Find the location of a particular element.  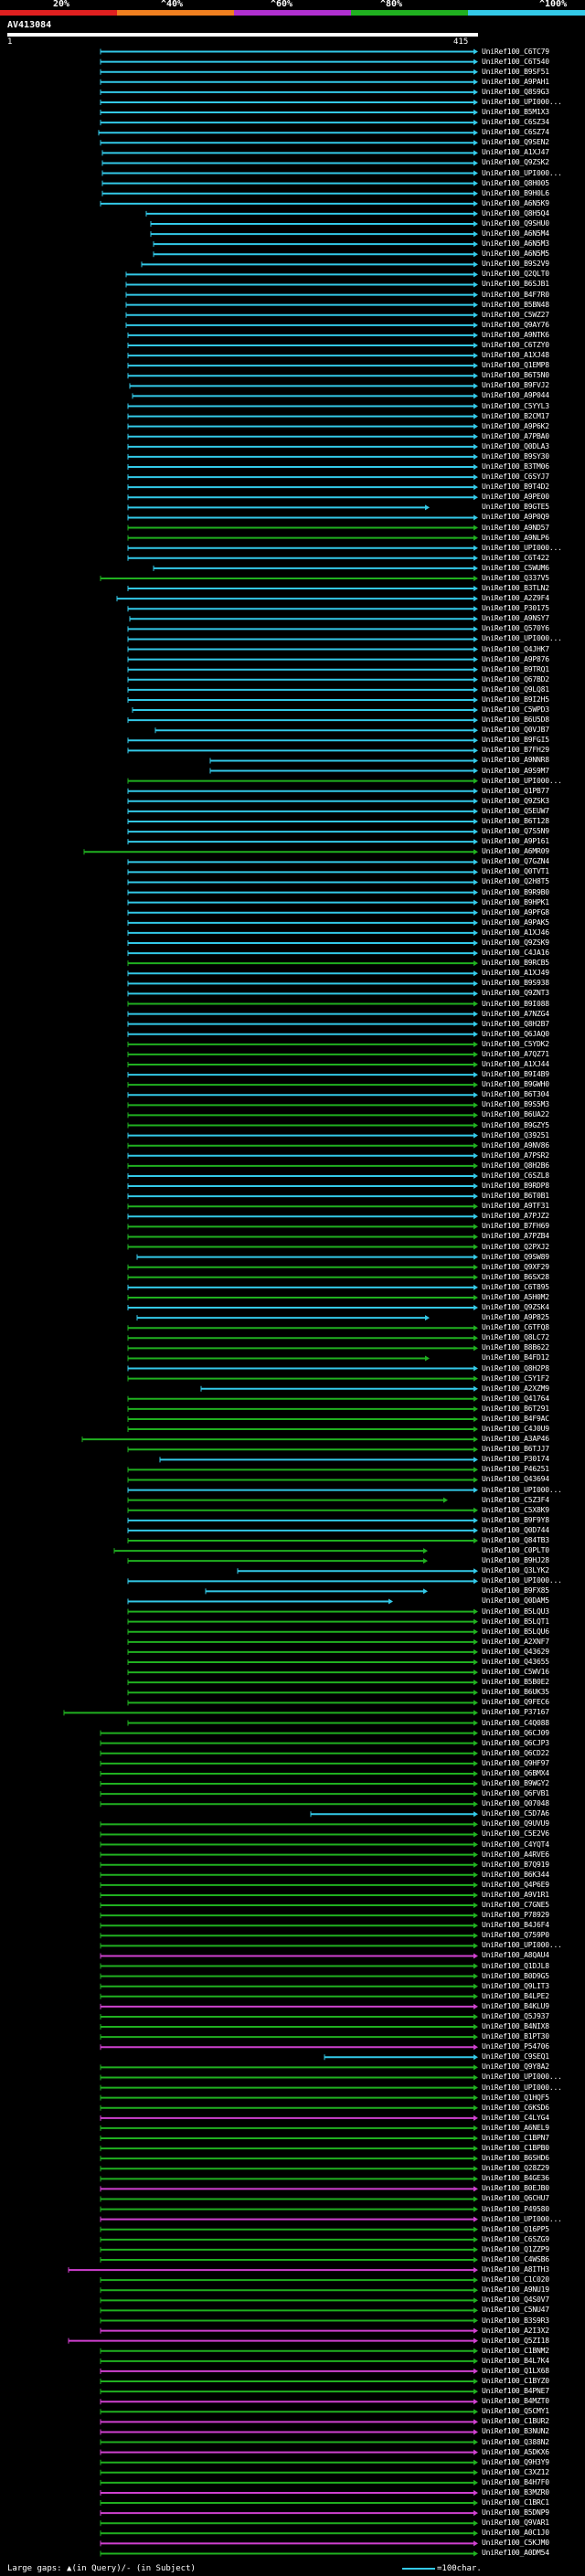

hit-label: UniRef100_Q337V5 is located at coordinates (515, 577).